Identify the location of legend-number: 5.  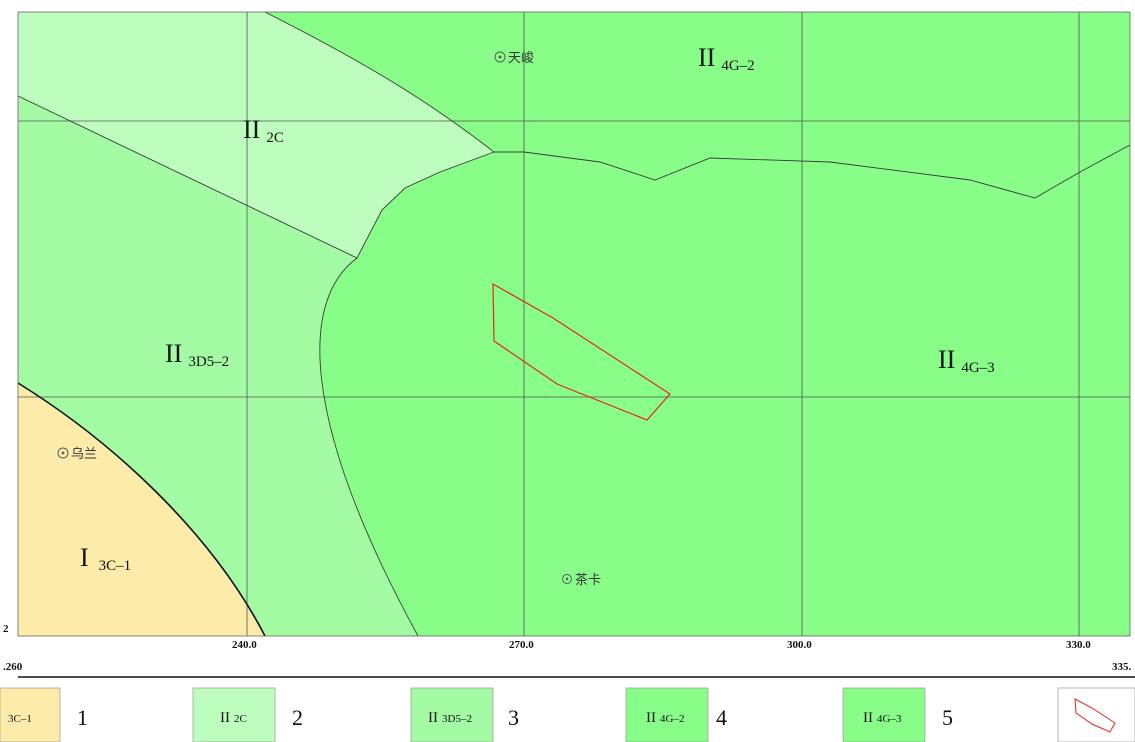
(947, 717).